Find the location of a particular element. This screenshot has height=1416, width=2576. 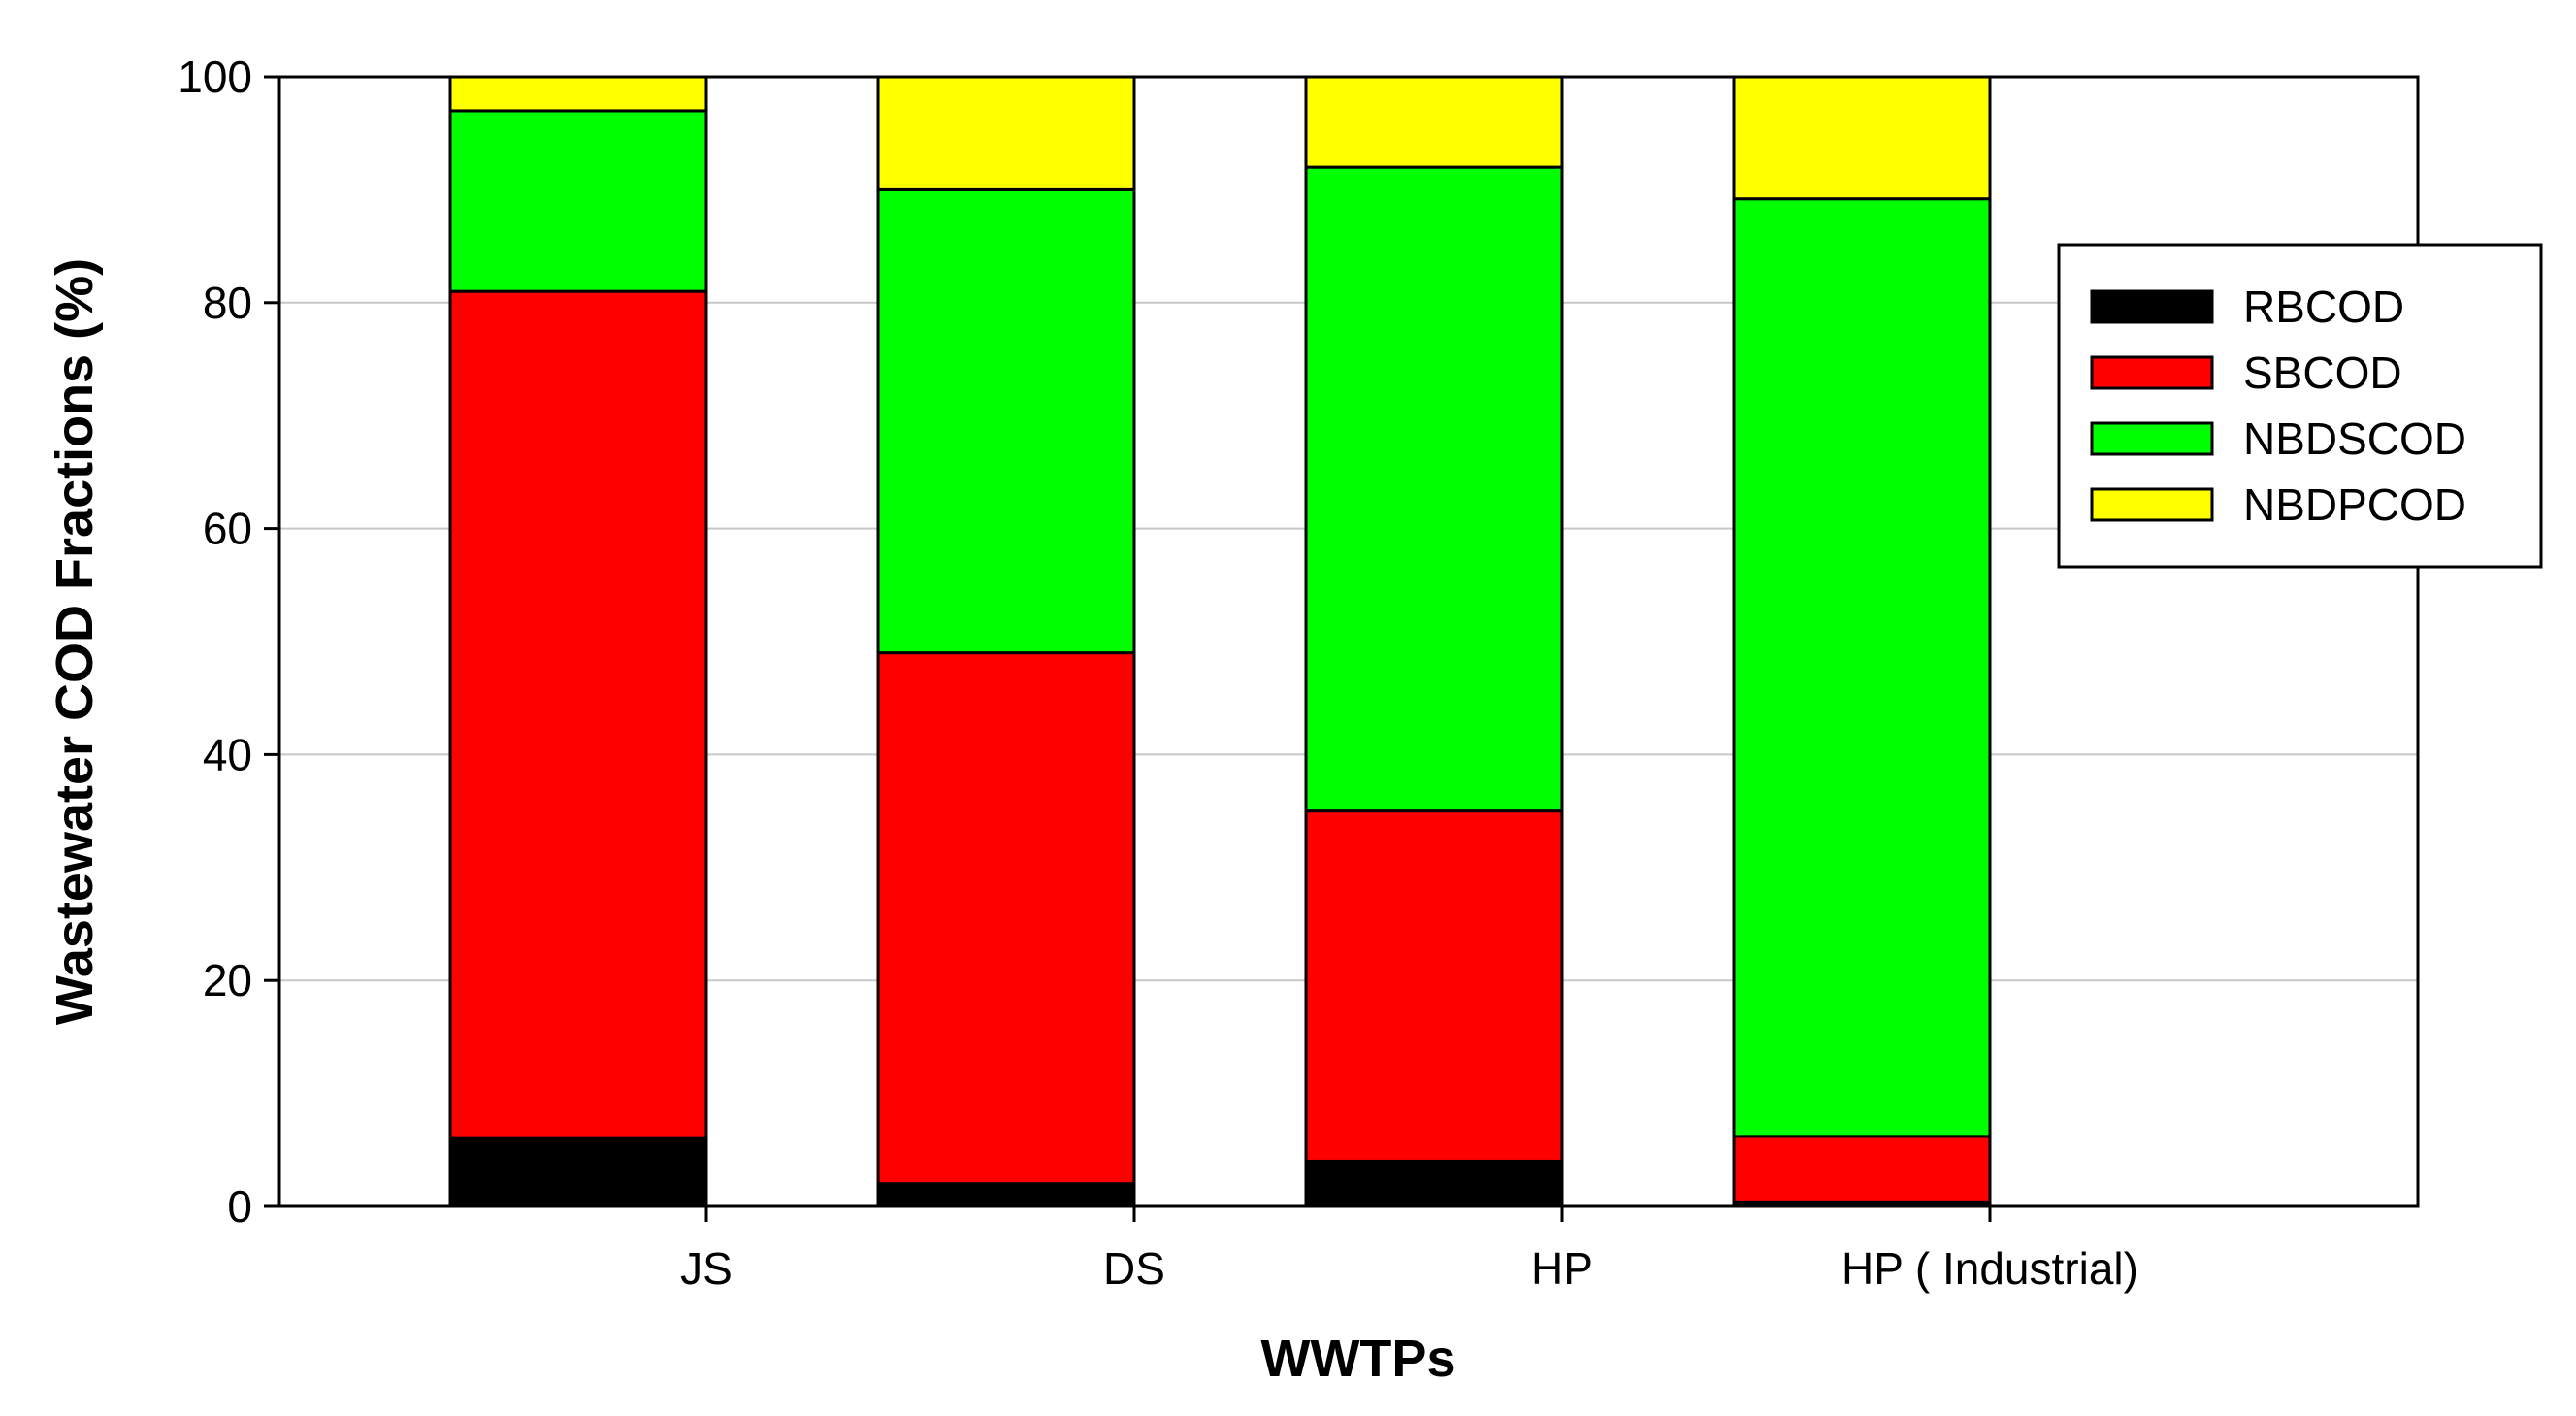

x-tick-label: HP ( Industrial) is located at coordinates (1990, 1268).